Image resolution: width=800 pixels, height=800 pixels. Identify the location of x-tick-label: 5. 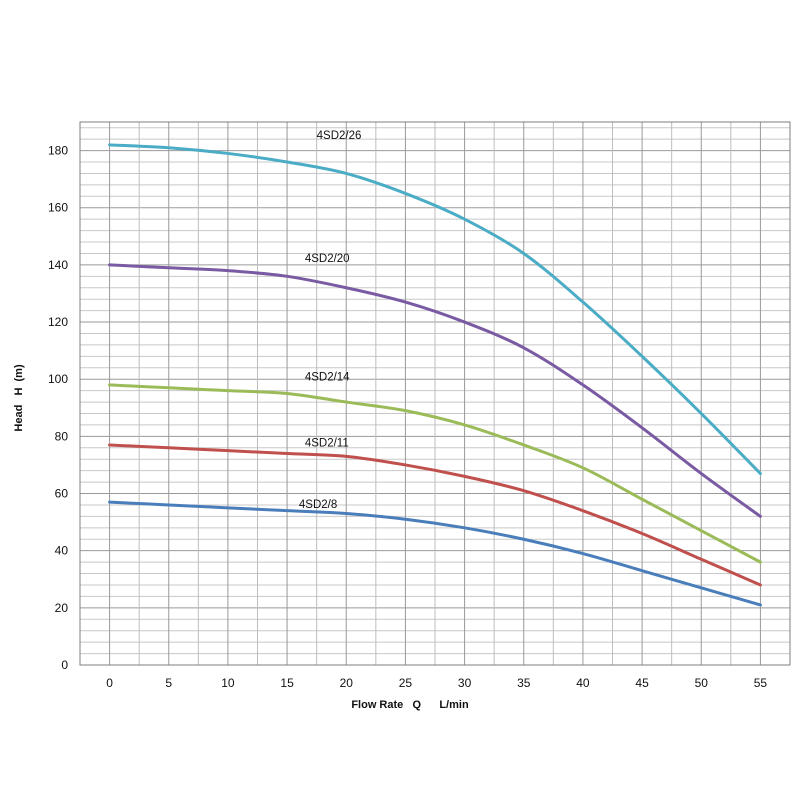
(168, 683).